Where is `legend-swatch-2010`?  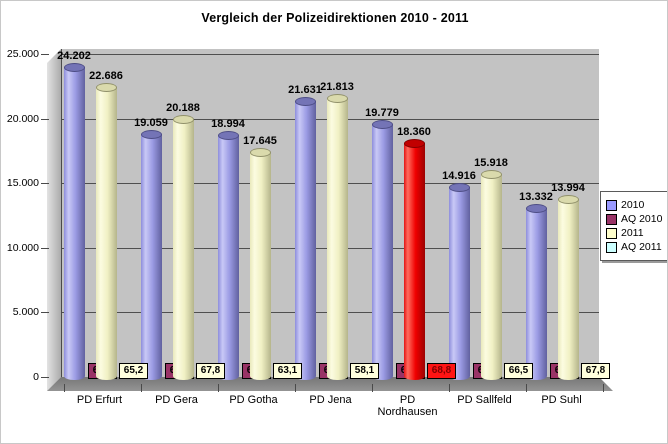
legend-swatch-2010 is located at coordinates (611, 205).